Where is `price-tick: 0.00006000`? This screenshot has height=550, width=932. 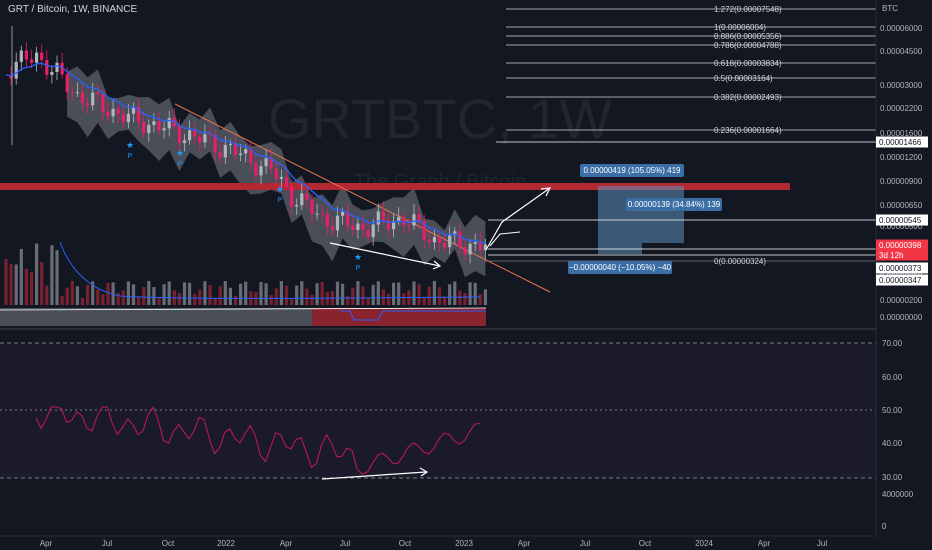
price-tick: 0.00006000 is located at coordinates (901, 28).